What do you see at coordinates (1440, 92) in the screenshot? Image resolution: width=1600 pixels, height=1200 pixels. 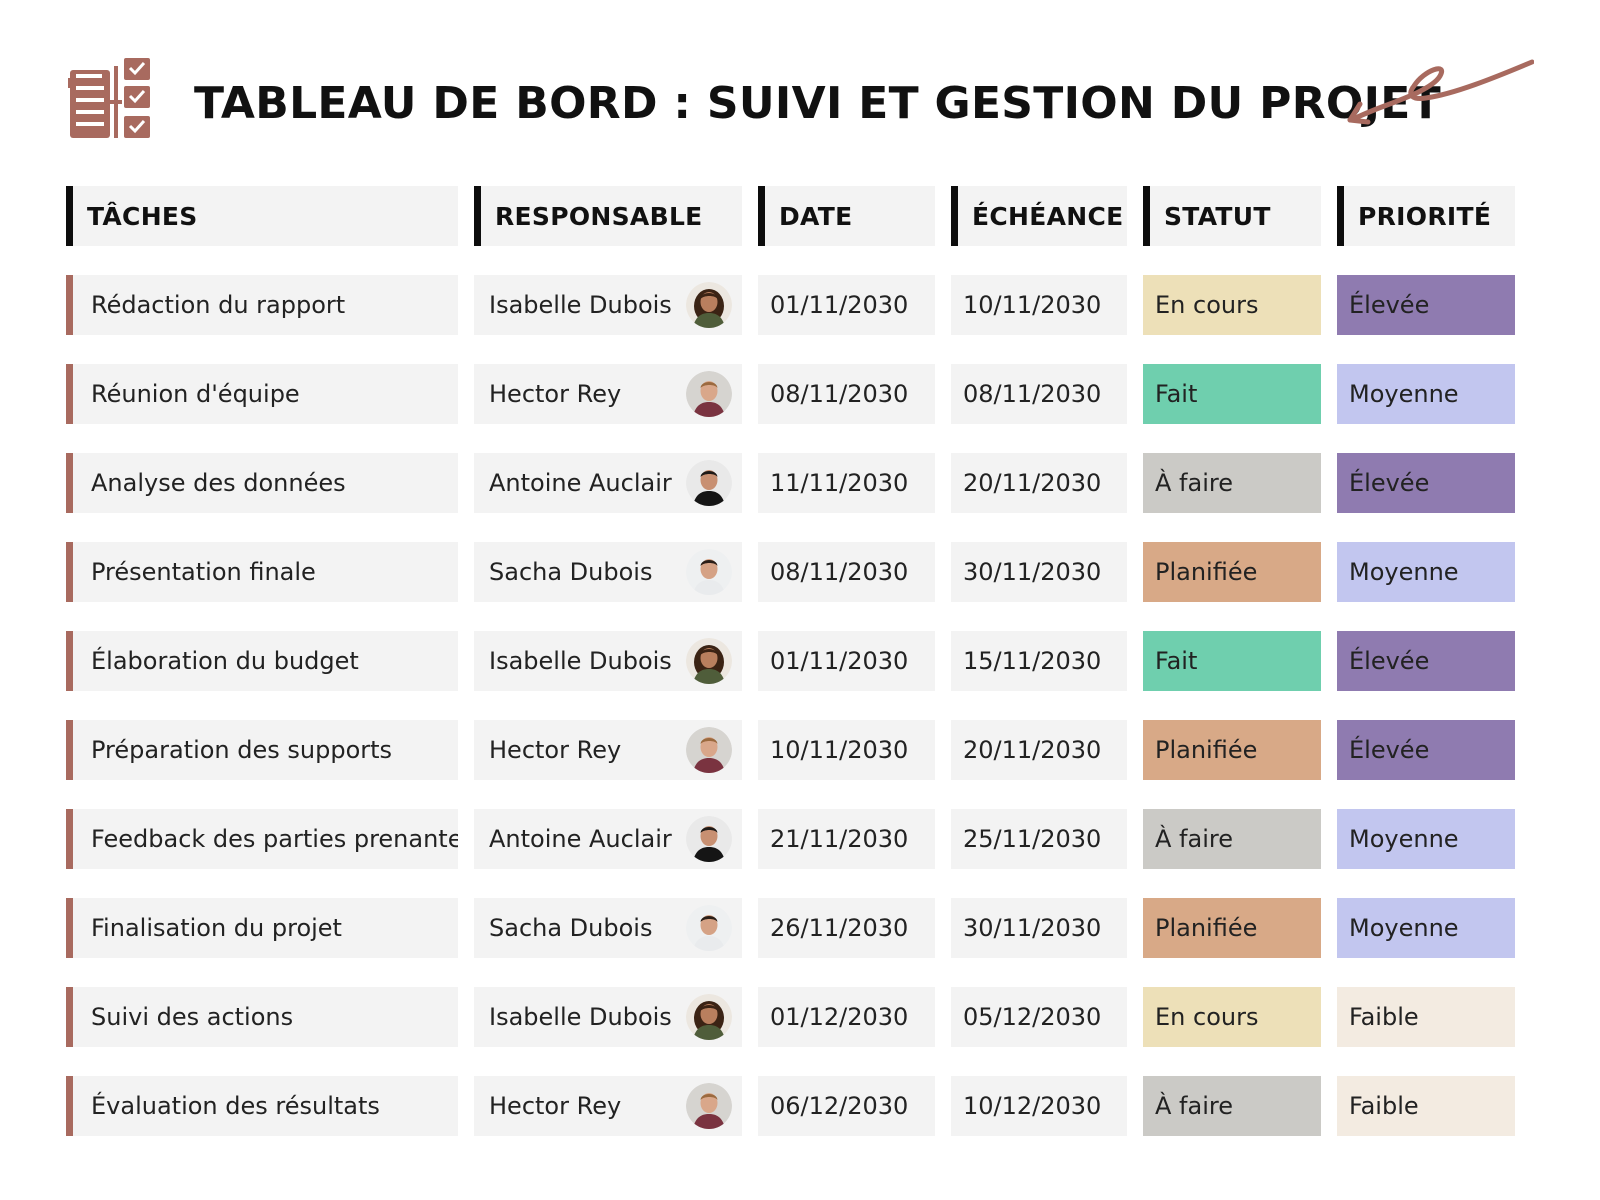 I see `decorative-swirl-arrow-icon` at bounding box center [1440, 92].